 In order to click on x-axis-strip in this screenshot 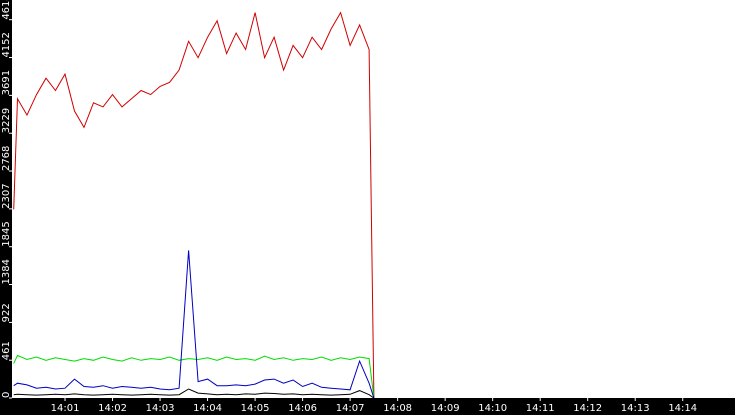, I will do `click(367, 406)`.